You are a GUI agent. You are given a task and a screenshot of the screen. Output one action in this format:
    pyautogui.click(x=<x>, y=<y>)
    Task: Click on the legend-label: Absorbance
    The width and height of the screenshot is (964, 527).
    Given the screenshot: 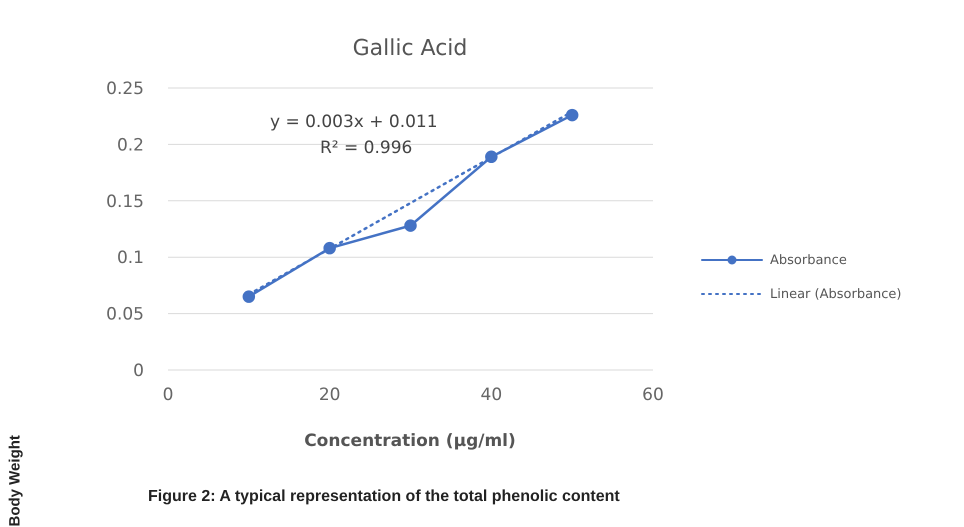 What is the action you would take?
    pyautogui.click(x=808, y=260)
    